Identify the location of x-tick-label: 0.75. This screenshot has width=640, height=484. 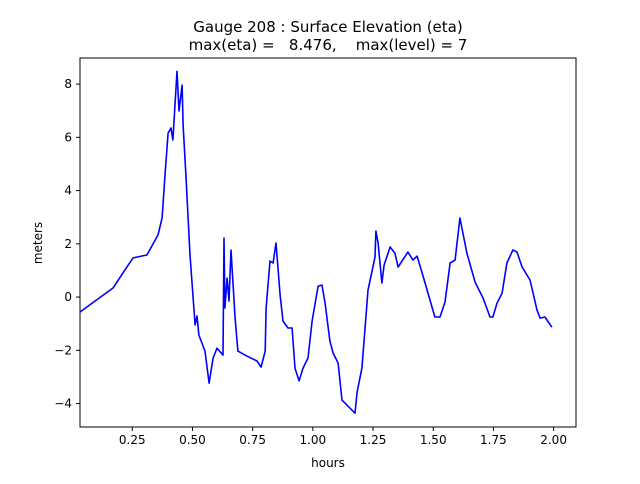
(252, 440).